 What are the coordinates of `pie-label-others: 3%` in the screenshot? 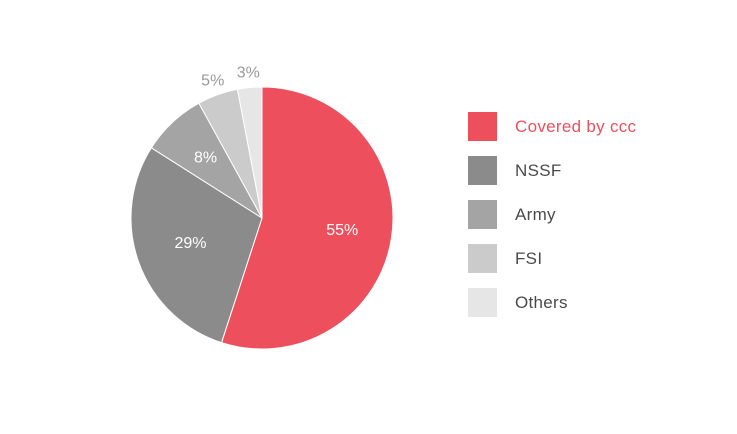 It's located at (248, 73).